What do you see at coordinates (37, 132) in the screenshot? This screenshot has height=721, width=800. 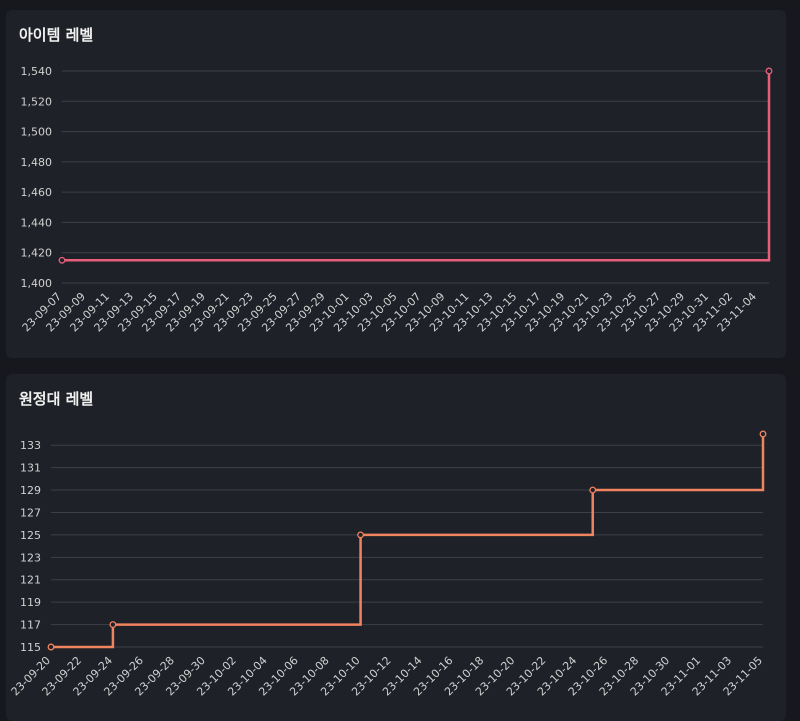 I see `y-tick-label: 1,500` at bounding box center [37, 132].